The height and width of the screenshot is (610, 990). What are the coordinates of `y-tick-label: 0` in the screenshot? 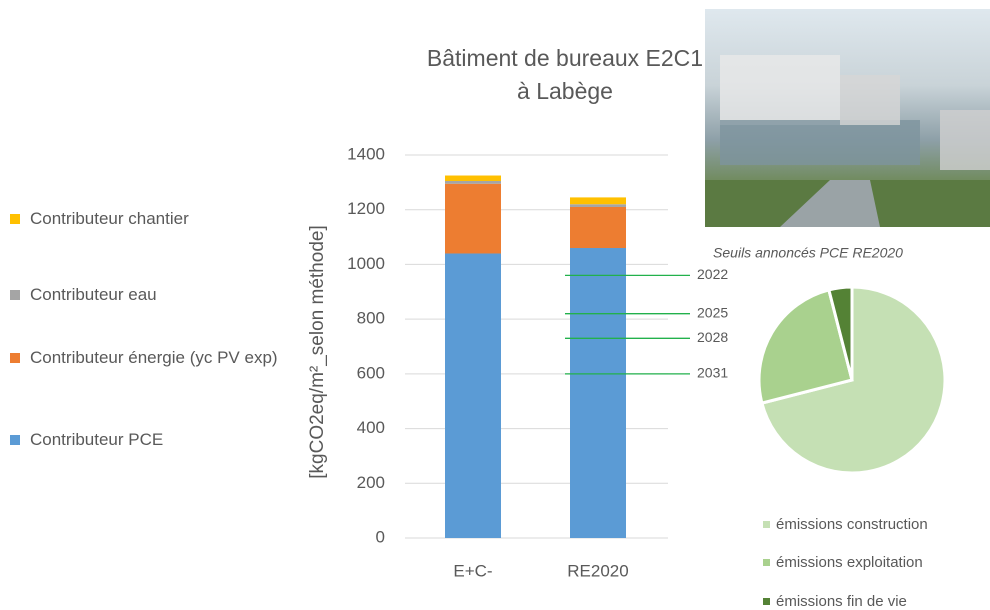 It's located at (380, 536).